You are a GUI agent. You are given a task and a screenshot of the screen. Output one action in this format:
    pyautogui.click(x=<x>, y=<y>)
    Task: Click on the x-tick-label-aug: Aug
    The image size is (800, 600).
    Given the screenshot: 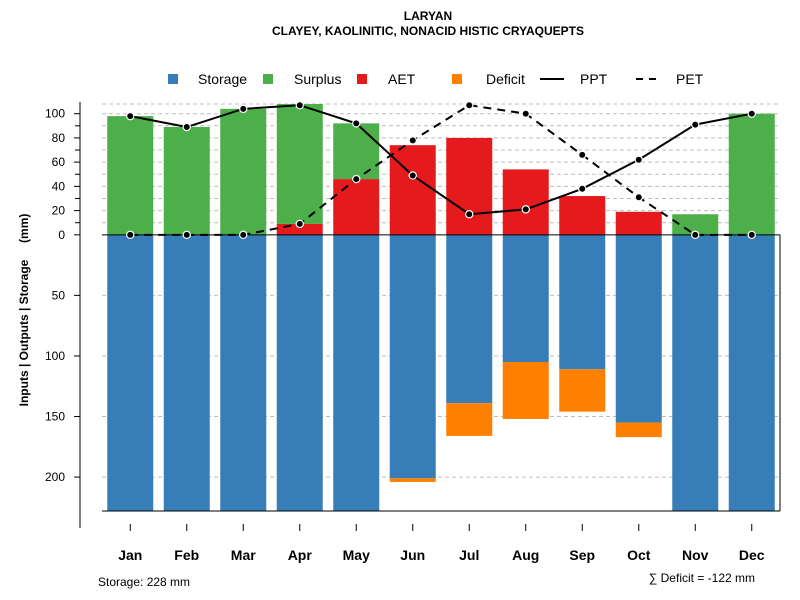 What is the action you would take?
    pyautogui.click(x=525, y=555)
    